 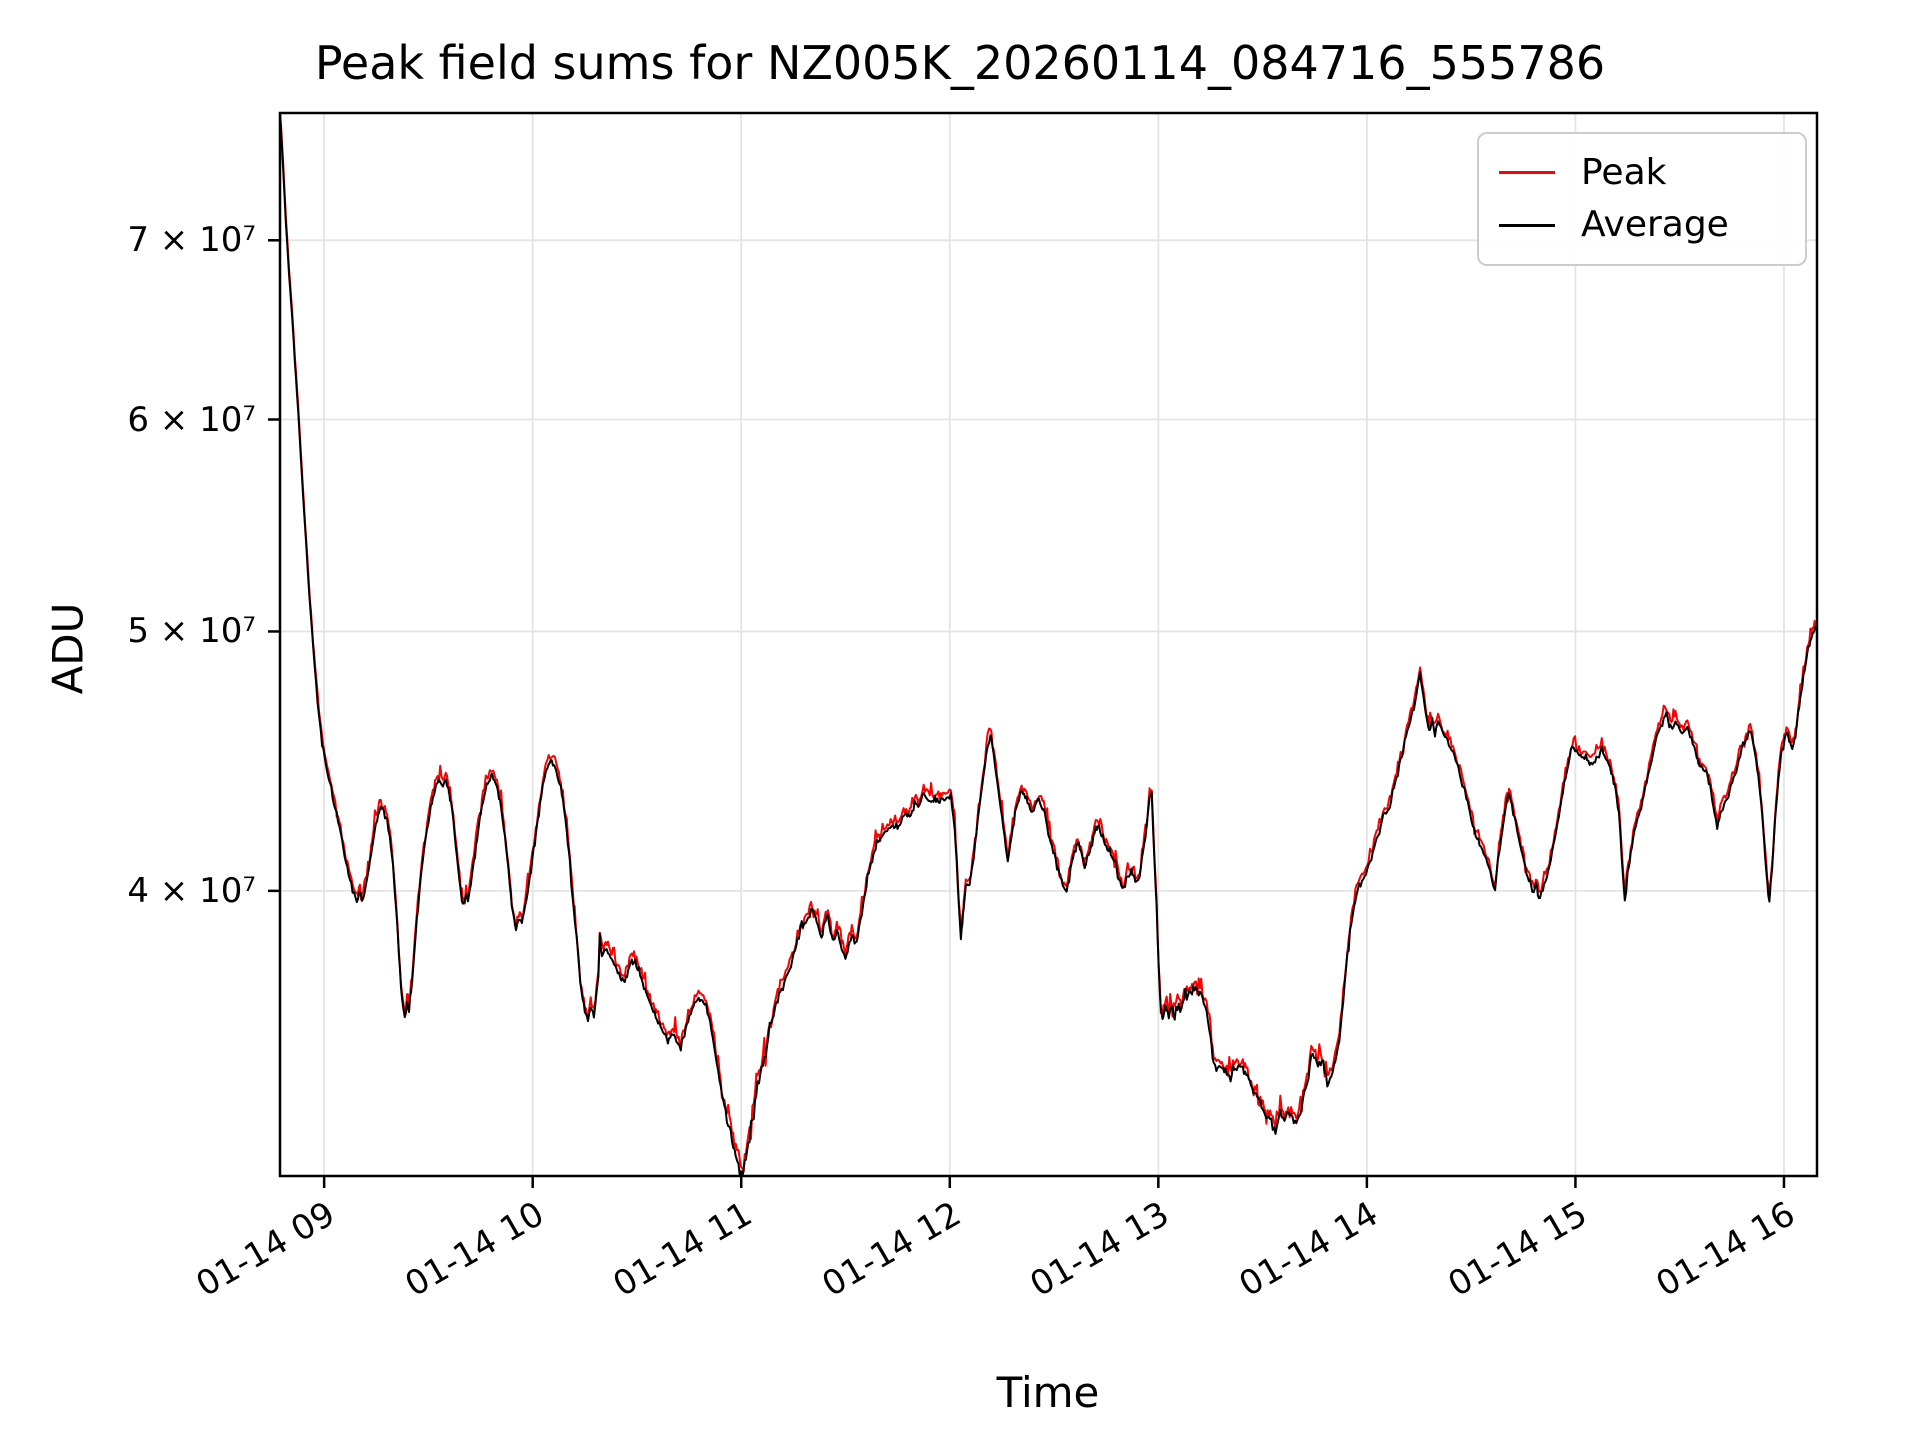 What do you see at coordinates (1048, 1392) in the screenshot?
I see `x-axis-label: Time` at bounding box center [1048, 1392].